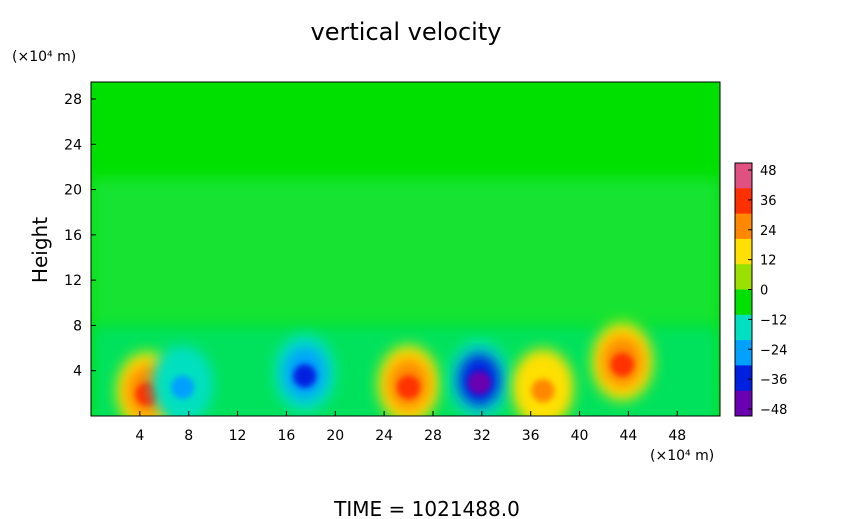 Image resolution: width=854 pixels, height=519 pixels. Describe the element at coordinates (73, 100) in the screenshot. I see `y-tick-label-28: 28` at that location.